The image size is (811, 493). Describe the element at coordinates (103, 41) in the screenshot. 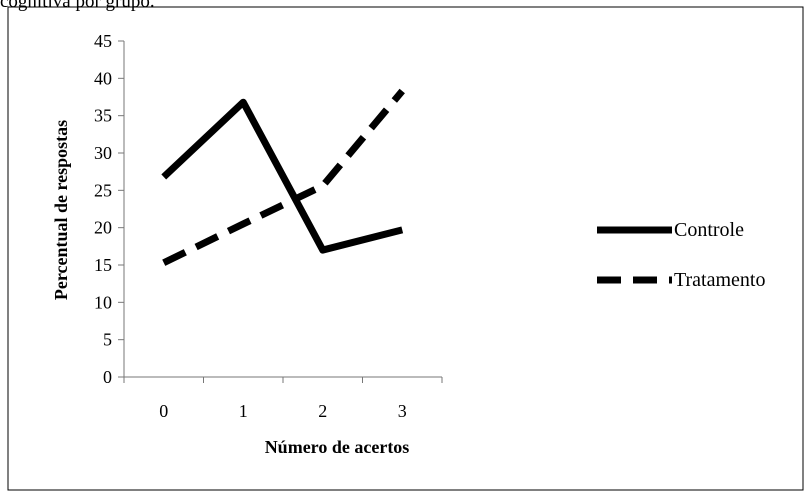

I see `y-tick-label: 45` at that location.